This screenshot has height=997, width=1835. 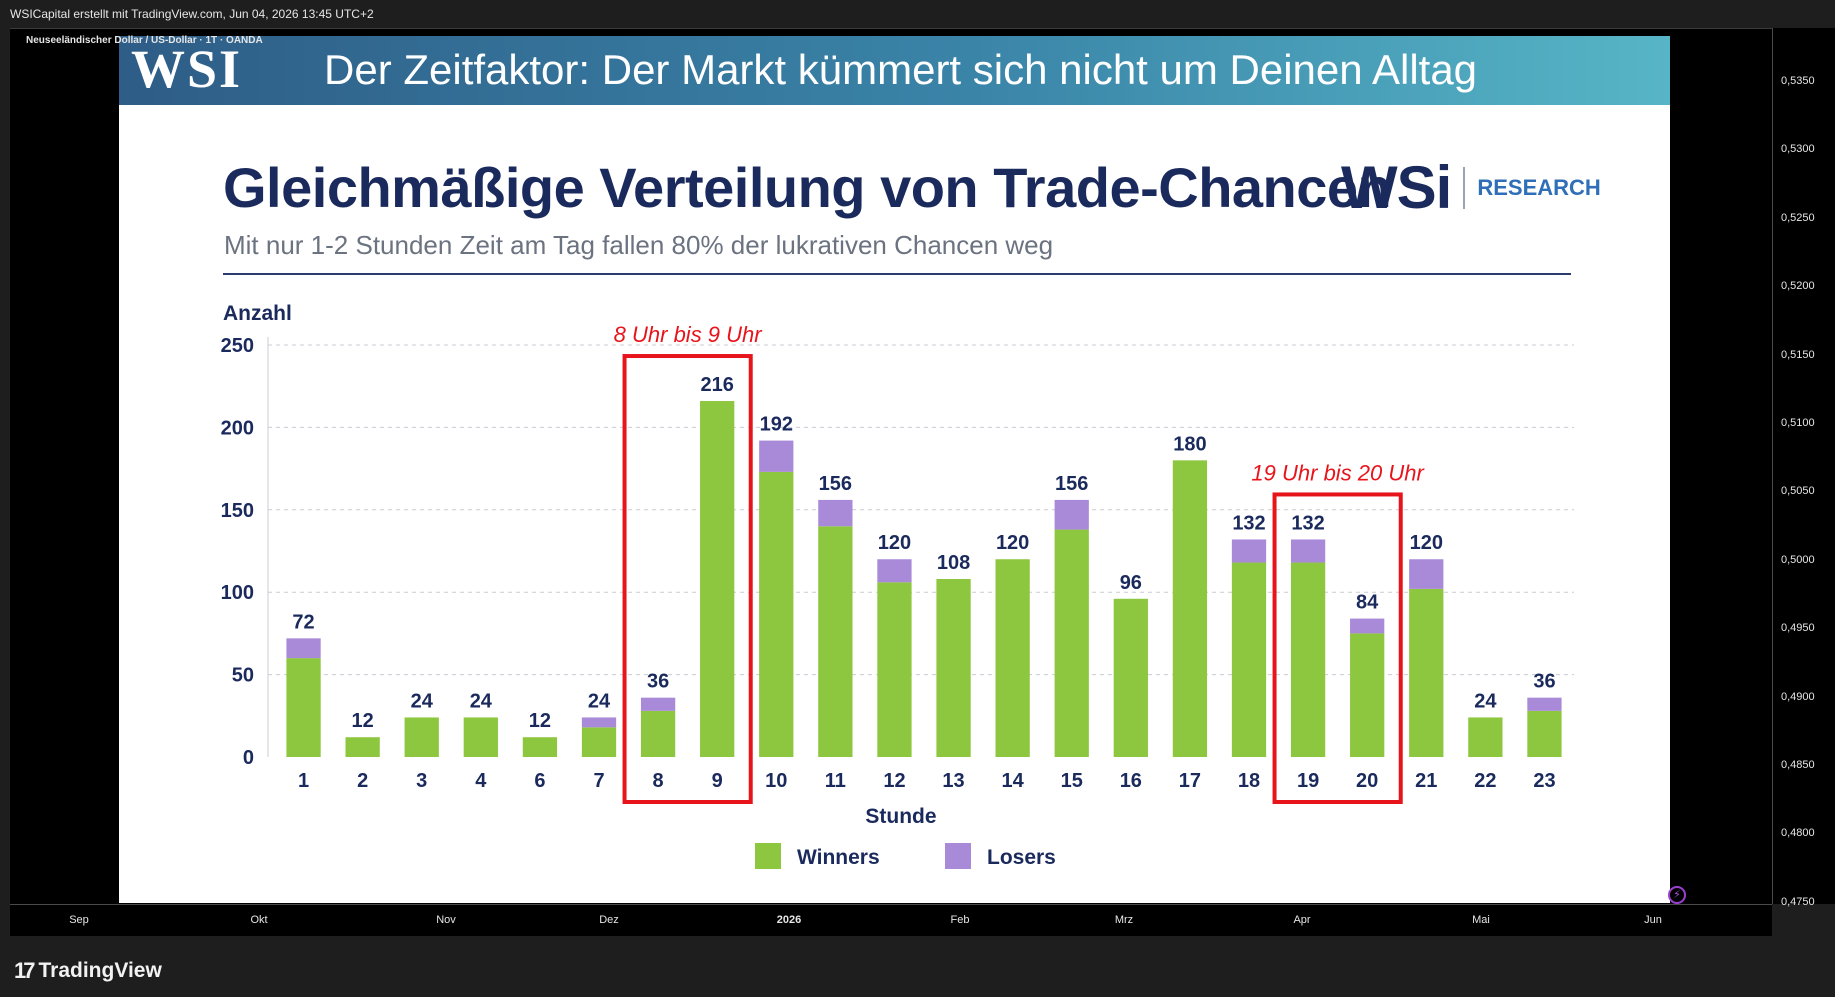 I want to click on lightning-icon: ⚡, so click(x=1677, y=895).